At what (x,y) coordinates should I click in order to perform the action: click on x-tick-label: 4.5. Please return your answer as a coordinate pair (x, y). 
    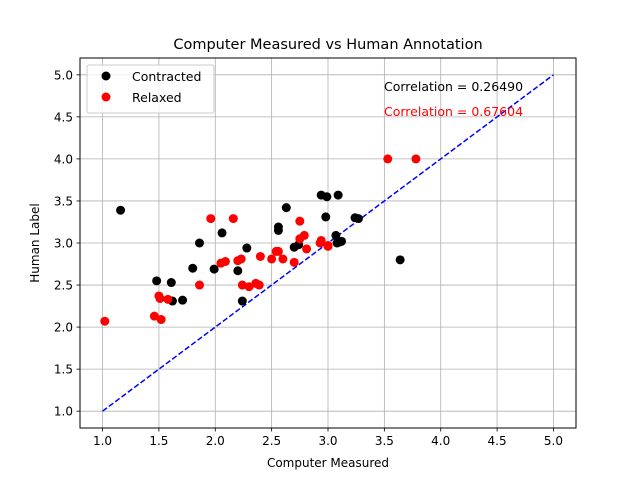
    Looking at the image, I should click on (497, 441).